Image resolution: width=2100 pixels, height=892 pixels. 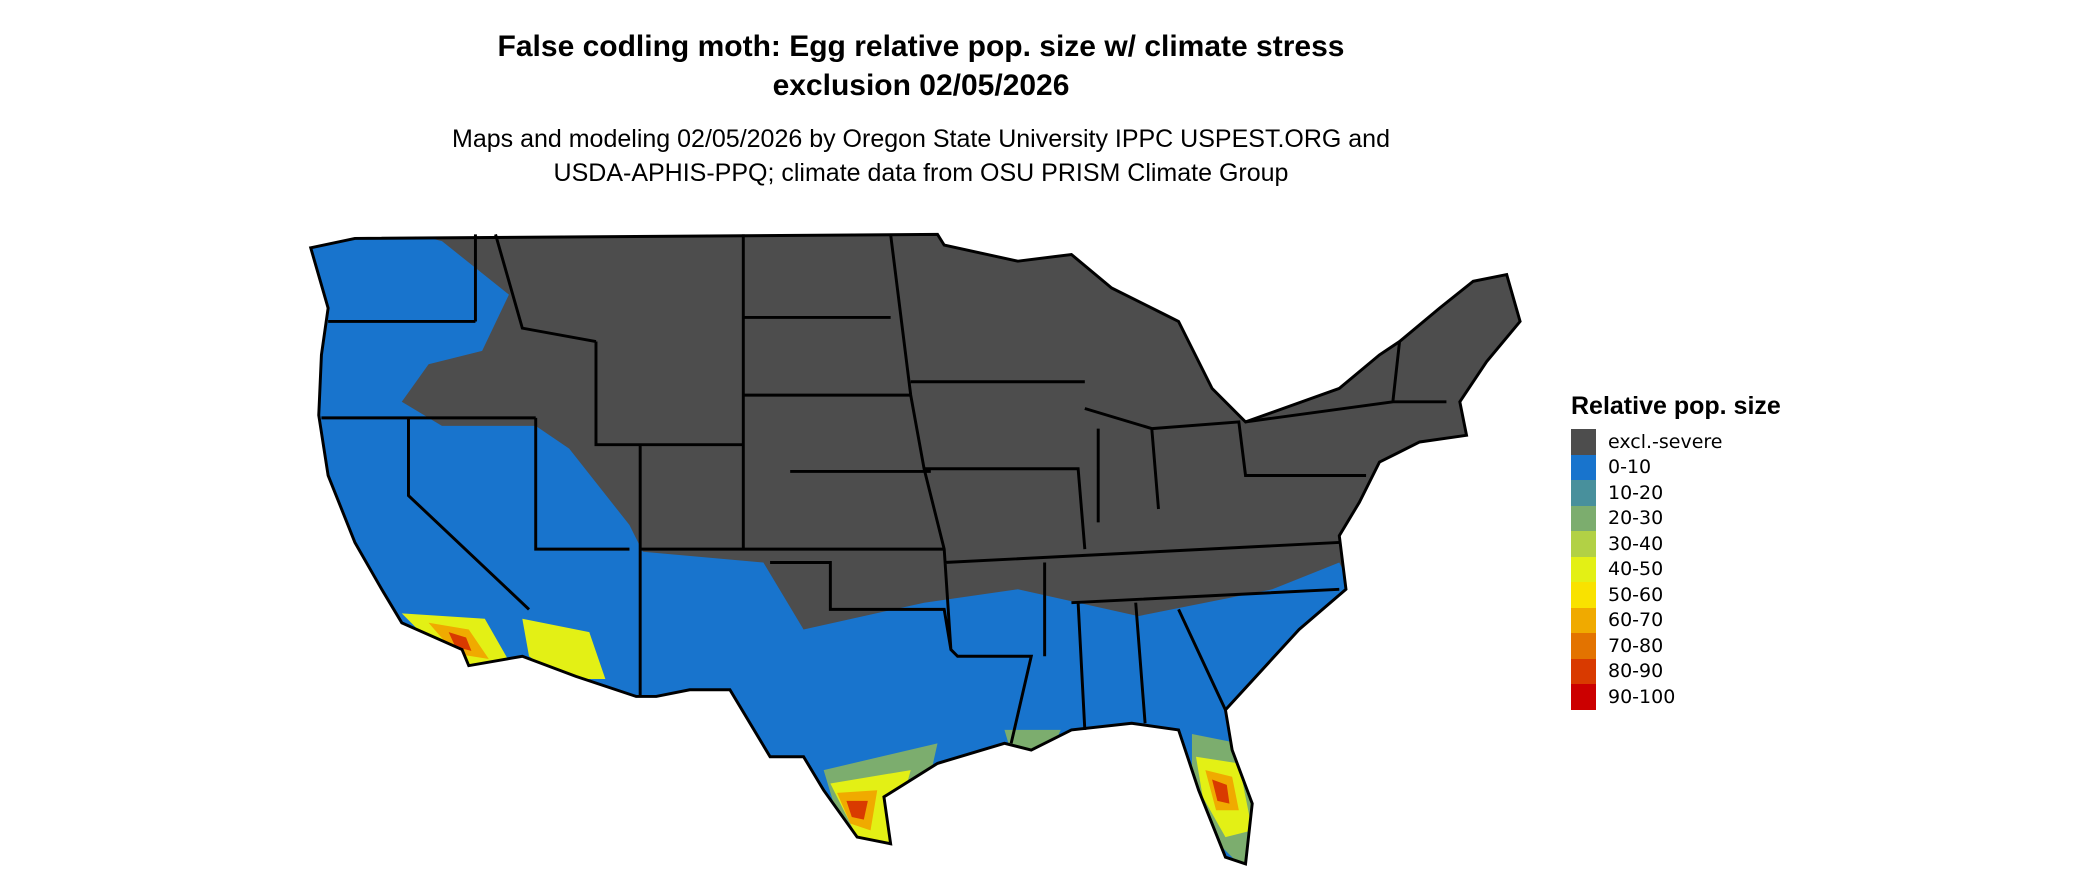 What do you see at coordinates (921, 85) in the screenshot?
I see `map-title-line-2: exclusion 02/05/2026` at bounding box center [921, 85].